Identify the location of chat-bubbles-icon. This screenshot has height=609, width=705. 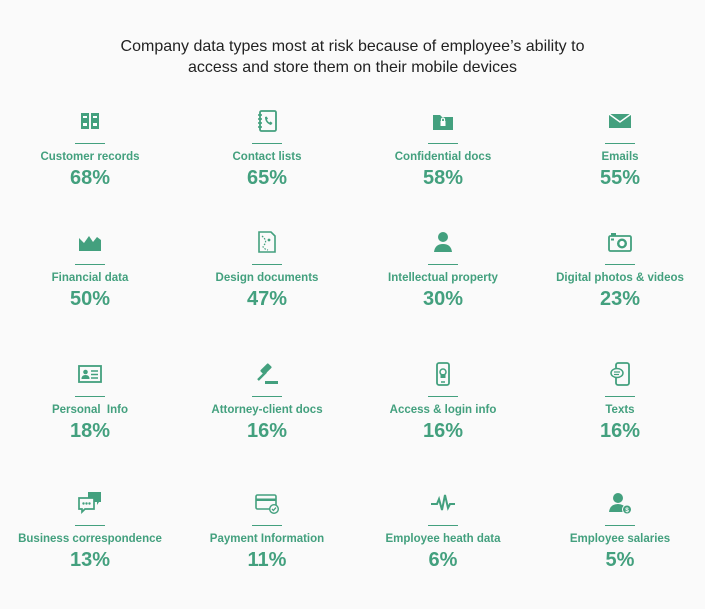
(89, 503).